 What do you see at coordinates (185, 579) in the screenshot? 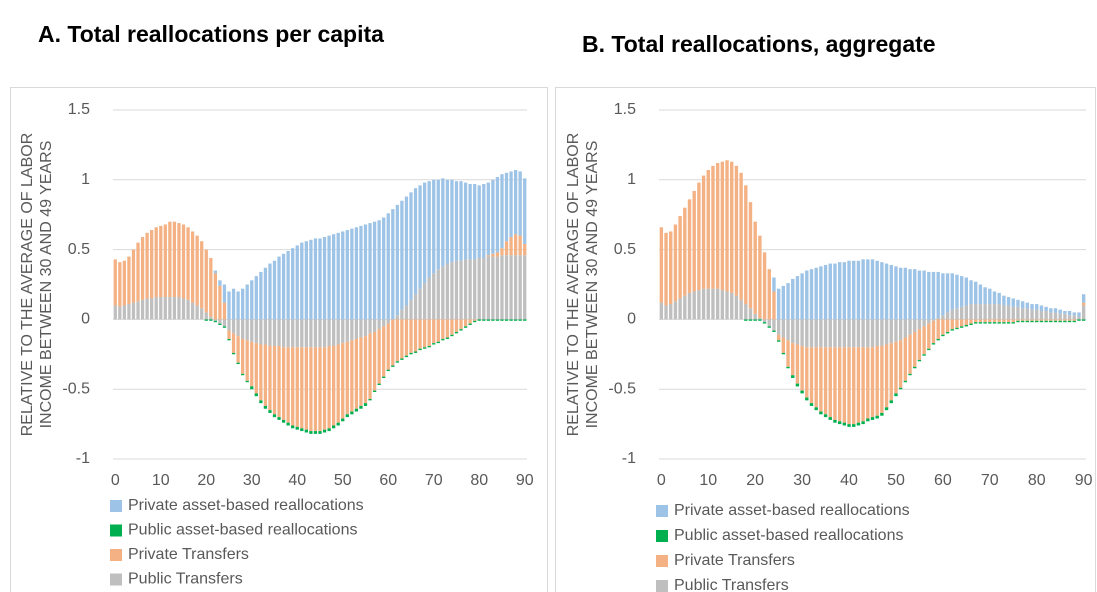
I see `legend-label: Public Transfers` at bounding box center [185, 579].